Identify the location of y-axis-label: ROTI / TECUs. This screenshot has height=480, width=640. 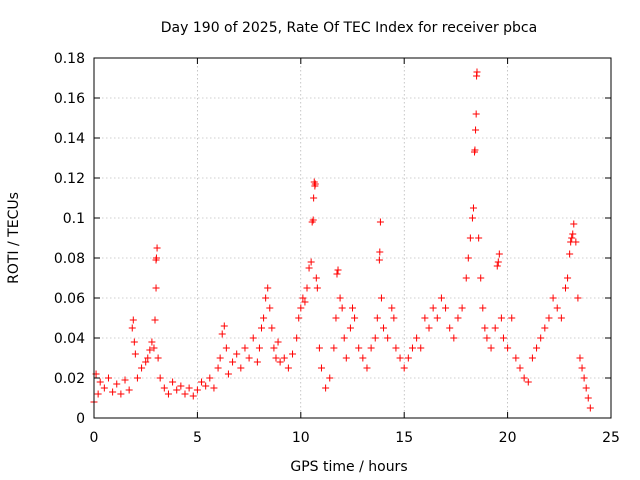
(14, 238).